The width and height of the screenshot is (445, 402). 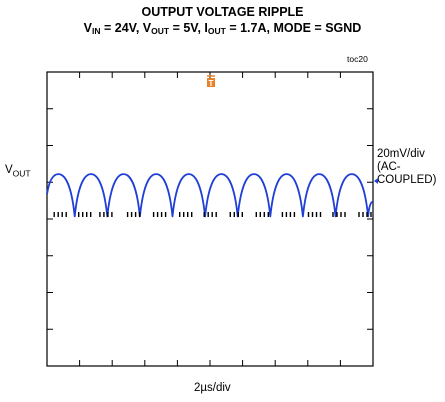 What do you see at coordinates (389, 167) in the screenshot?
I see `scale-label-line: (AC-` at bounding box center [389, 167].